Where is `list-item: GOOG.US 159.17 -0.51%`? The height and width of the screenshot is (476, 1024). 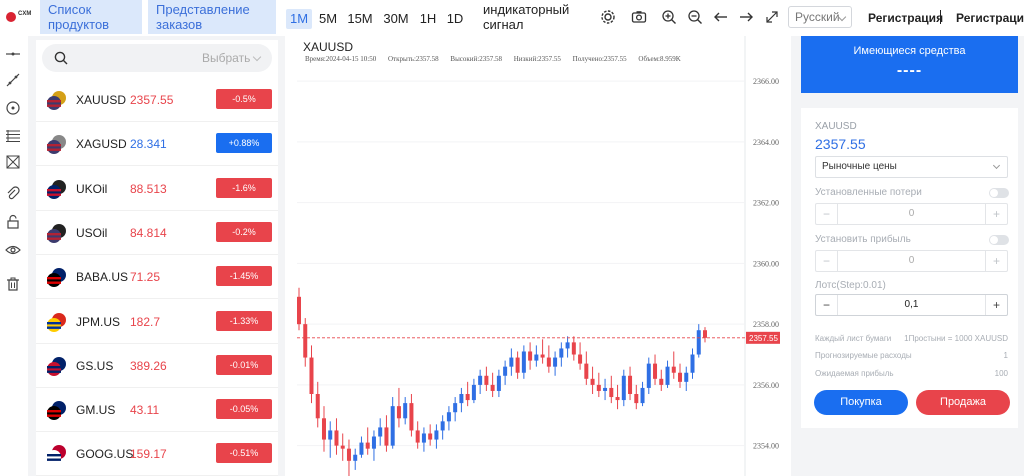 list-item: GOOG.US 159.17 -0.51% is located at coordinates (157, 454).